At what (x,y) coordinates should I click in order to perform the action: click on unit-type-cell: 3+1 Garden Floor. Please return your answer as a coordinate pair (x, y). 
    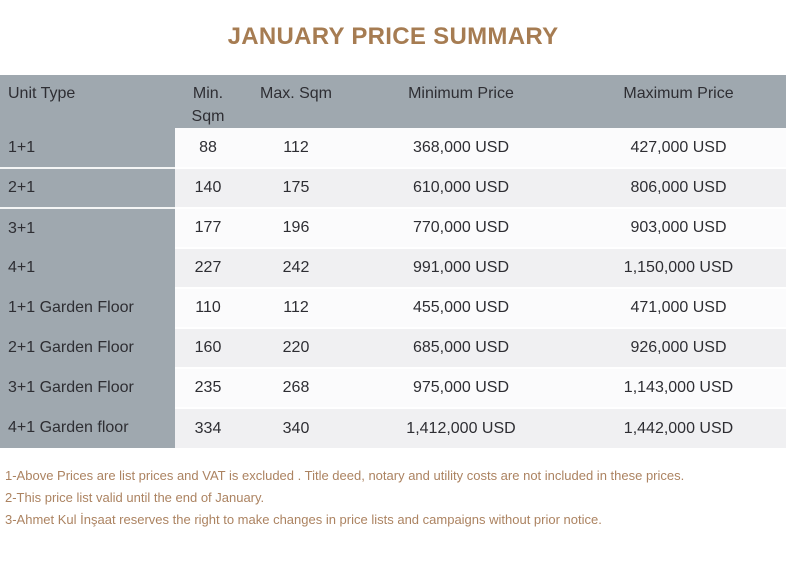
    Looking at the image, I should click on (87, 388).